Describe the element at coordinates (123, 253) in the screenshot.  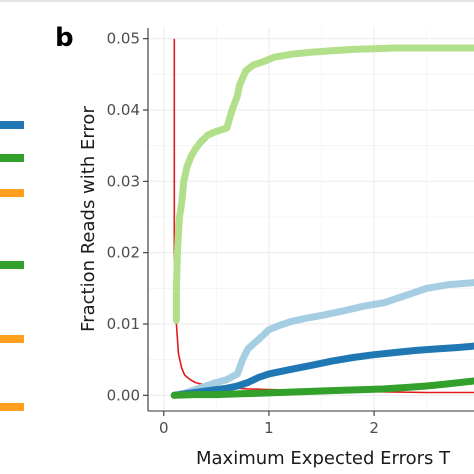
I see `y-tick-label: 0.02` at that location.